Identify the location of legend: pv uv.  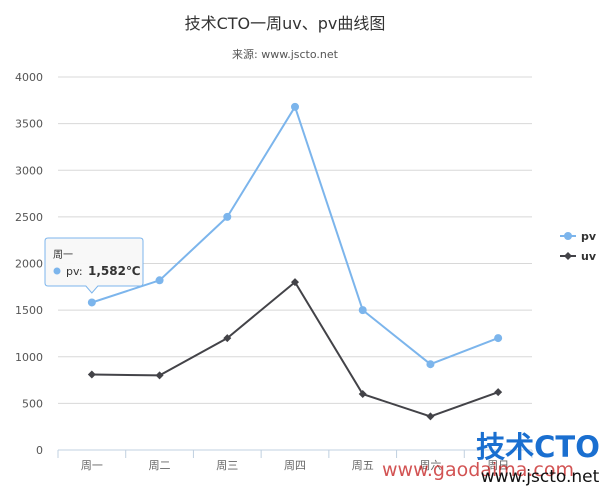
(578, 246).